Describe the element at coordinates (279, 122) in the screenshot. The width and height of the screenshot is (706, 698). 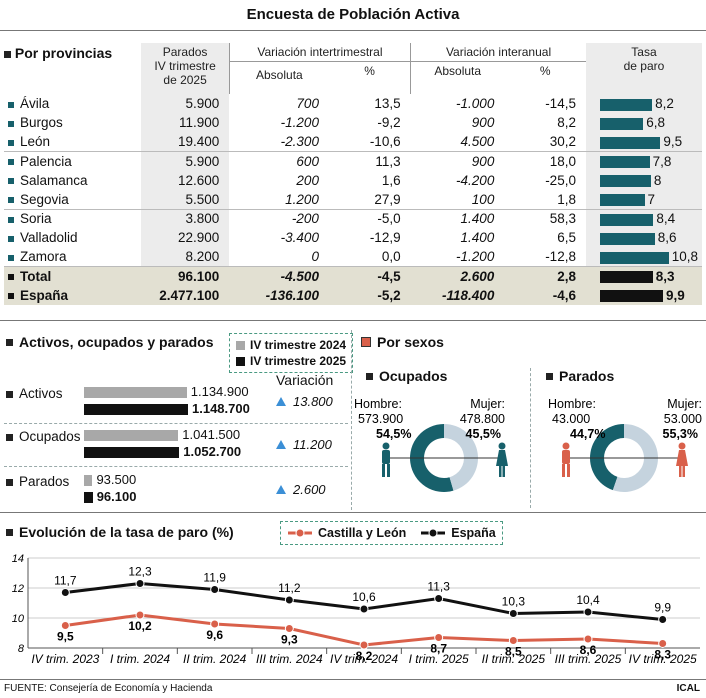
I see `row-abs-t: -1.200` at that location.